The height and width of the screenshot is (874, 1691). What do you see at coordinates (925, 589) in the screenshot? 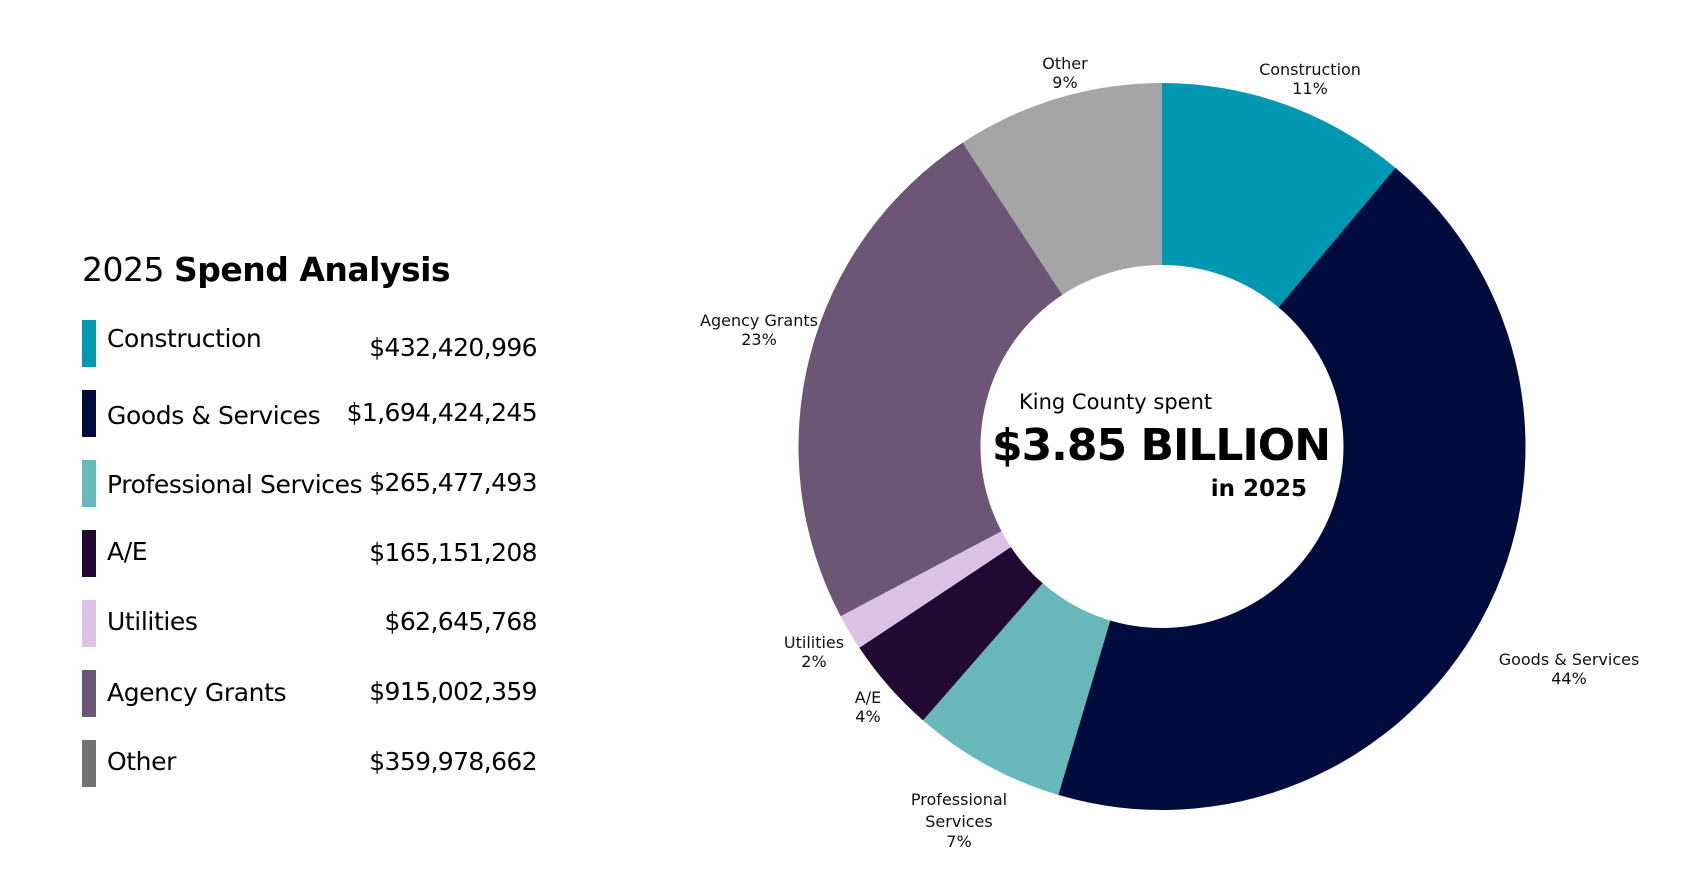
I see `donut-slice-utilities` at bounding box center [925, 589].